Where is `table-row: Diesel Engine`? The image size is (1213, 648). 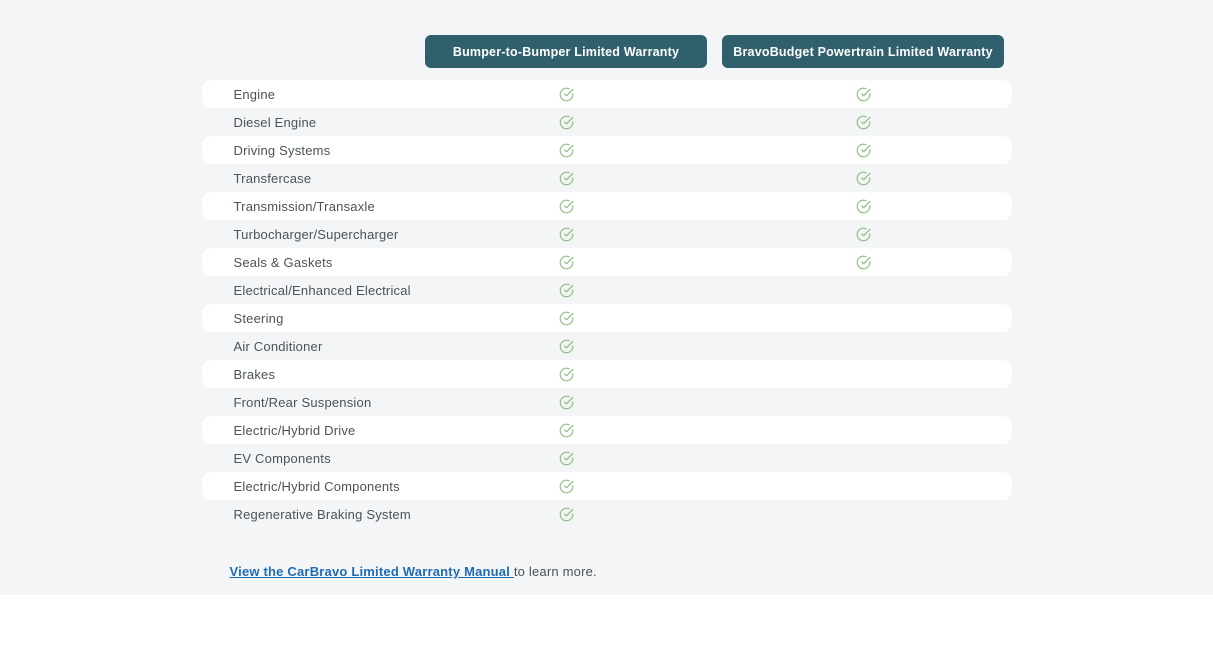 table-row: Diesel Engine is located at coordinates (607, 122).